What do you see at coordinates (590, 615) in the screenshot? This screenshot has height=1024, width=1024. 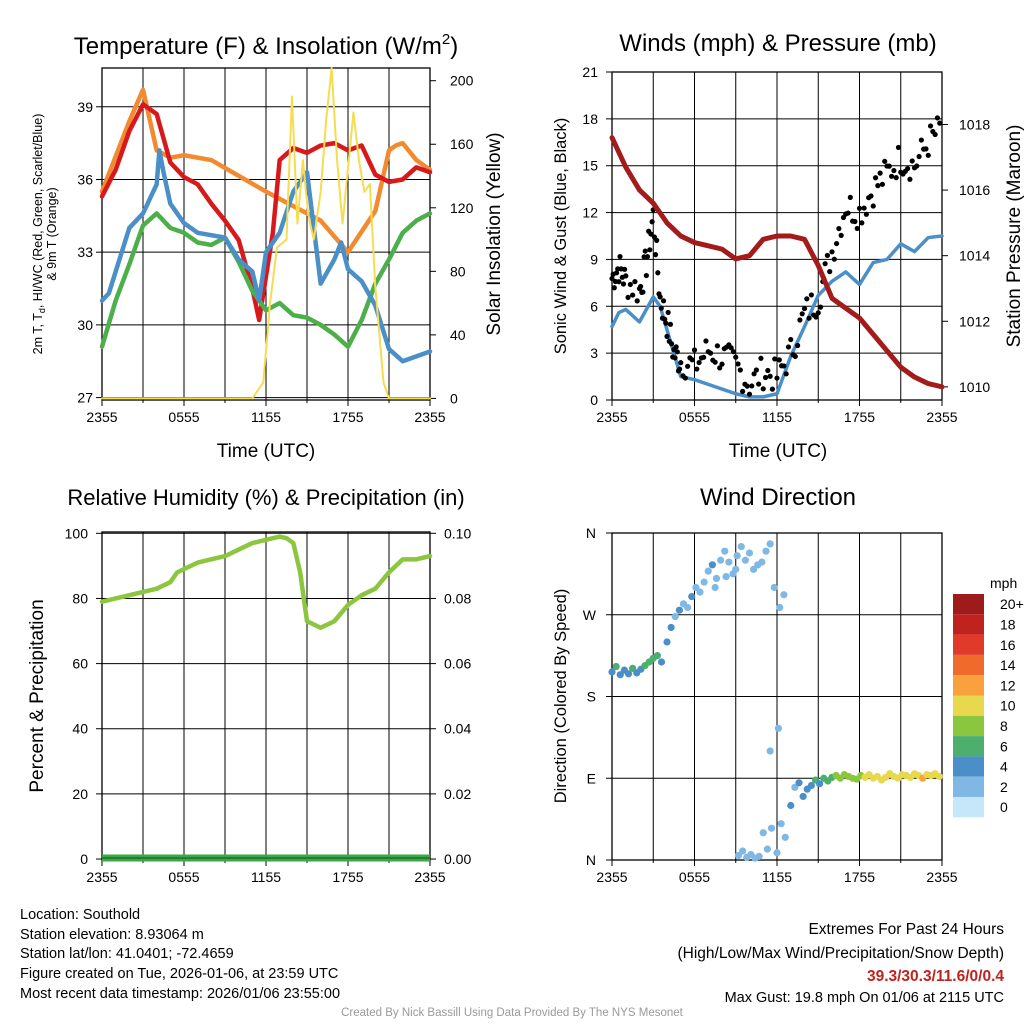 I see `y-tick-label: W` at bounding box center [590, 615].